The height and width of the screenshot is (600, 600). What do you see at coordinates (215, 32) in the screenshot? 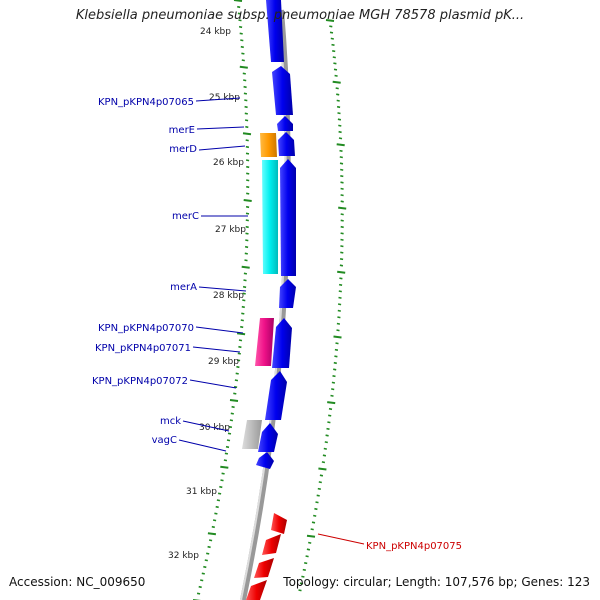
I see `tick-label-24kbp: 24 kbp` at bounding box center [215, 32].